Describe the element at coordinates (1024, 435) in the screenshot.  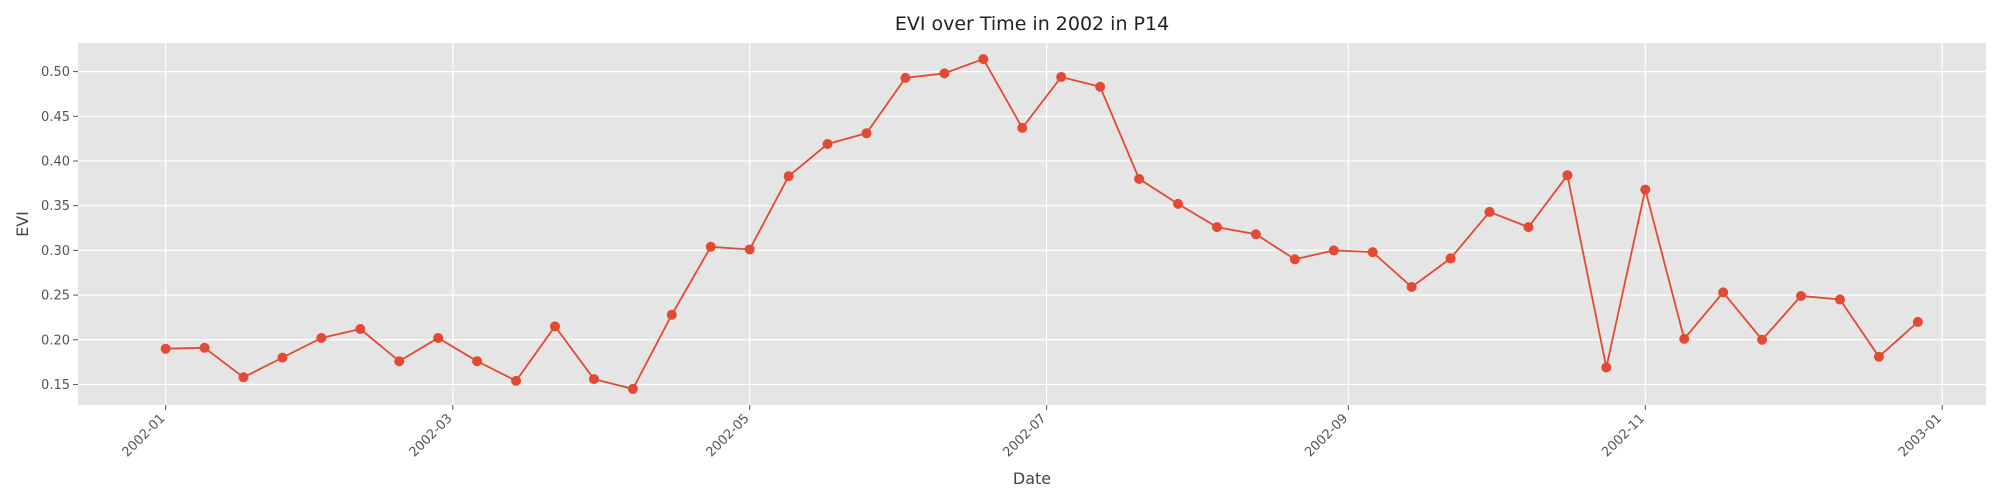
I see `x-tick-label: 2002-07` at that location.